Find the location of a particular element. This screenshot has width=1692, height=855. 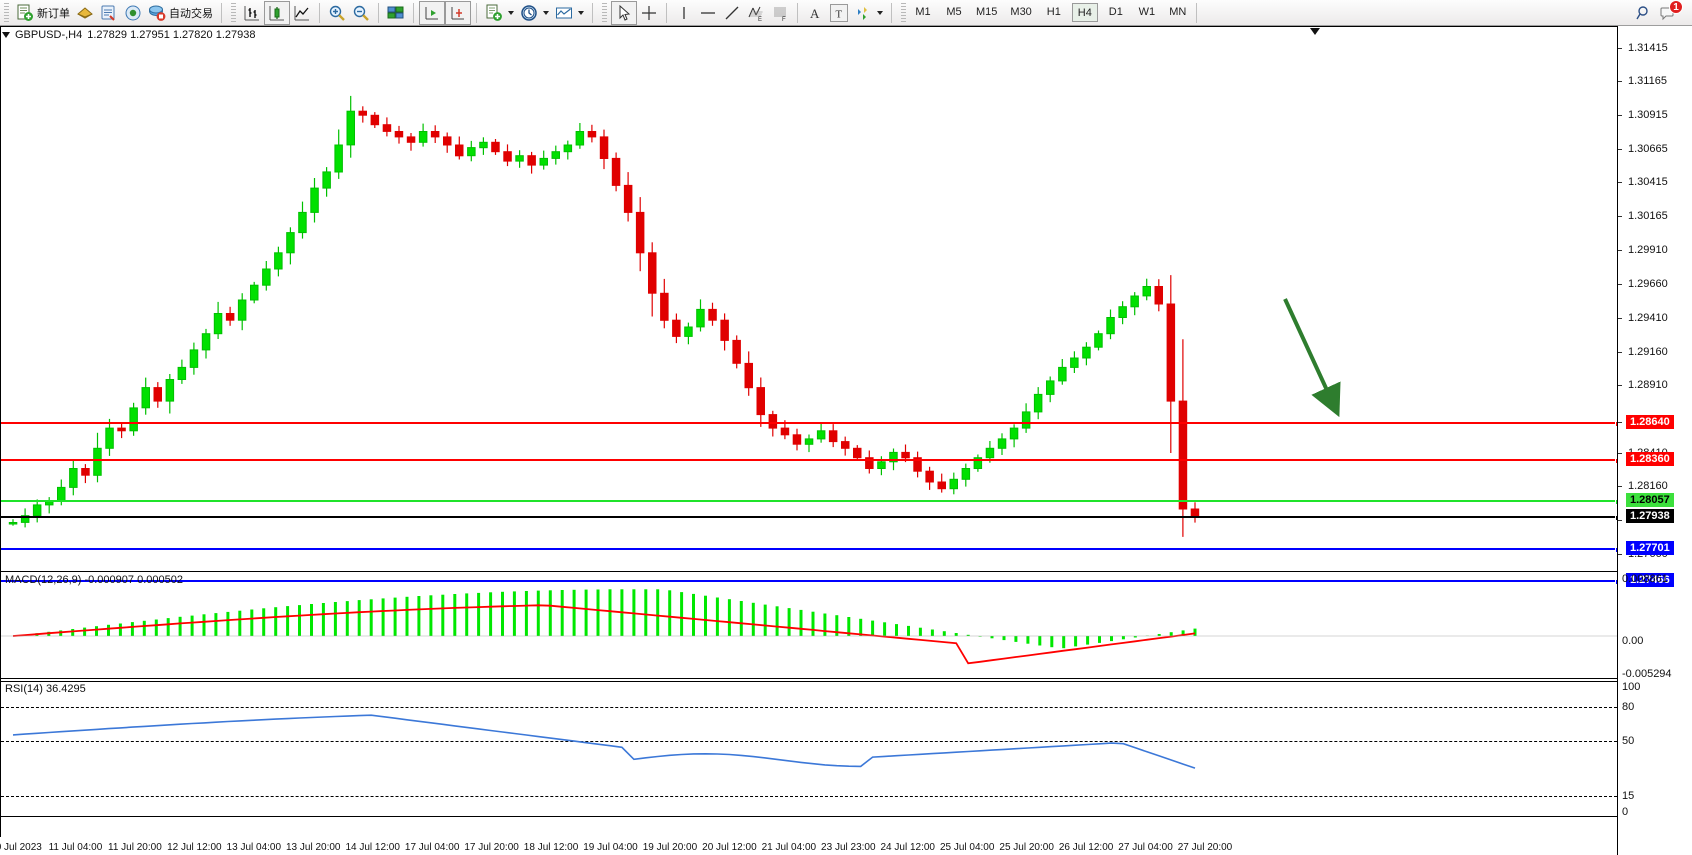

search-button is located at coordinates (1644, 13).